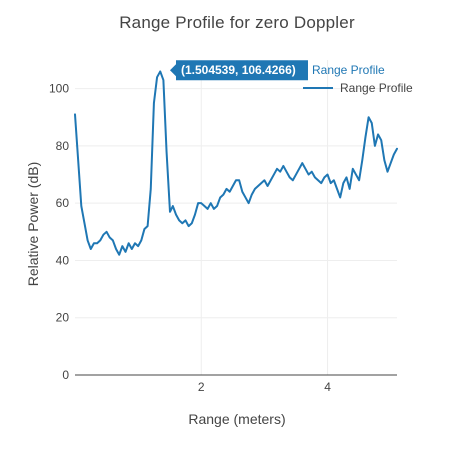 This screenshot has height=450, width=462. What do you see at coordinates (59, 89) in the screenshot?
I see `y-tick-label: 100` at bounding box center [59, 89].